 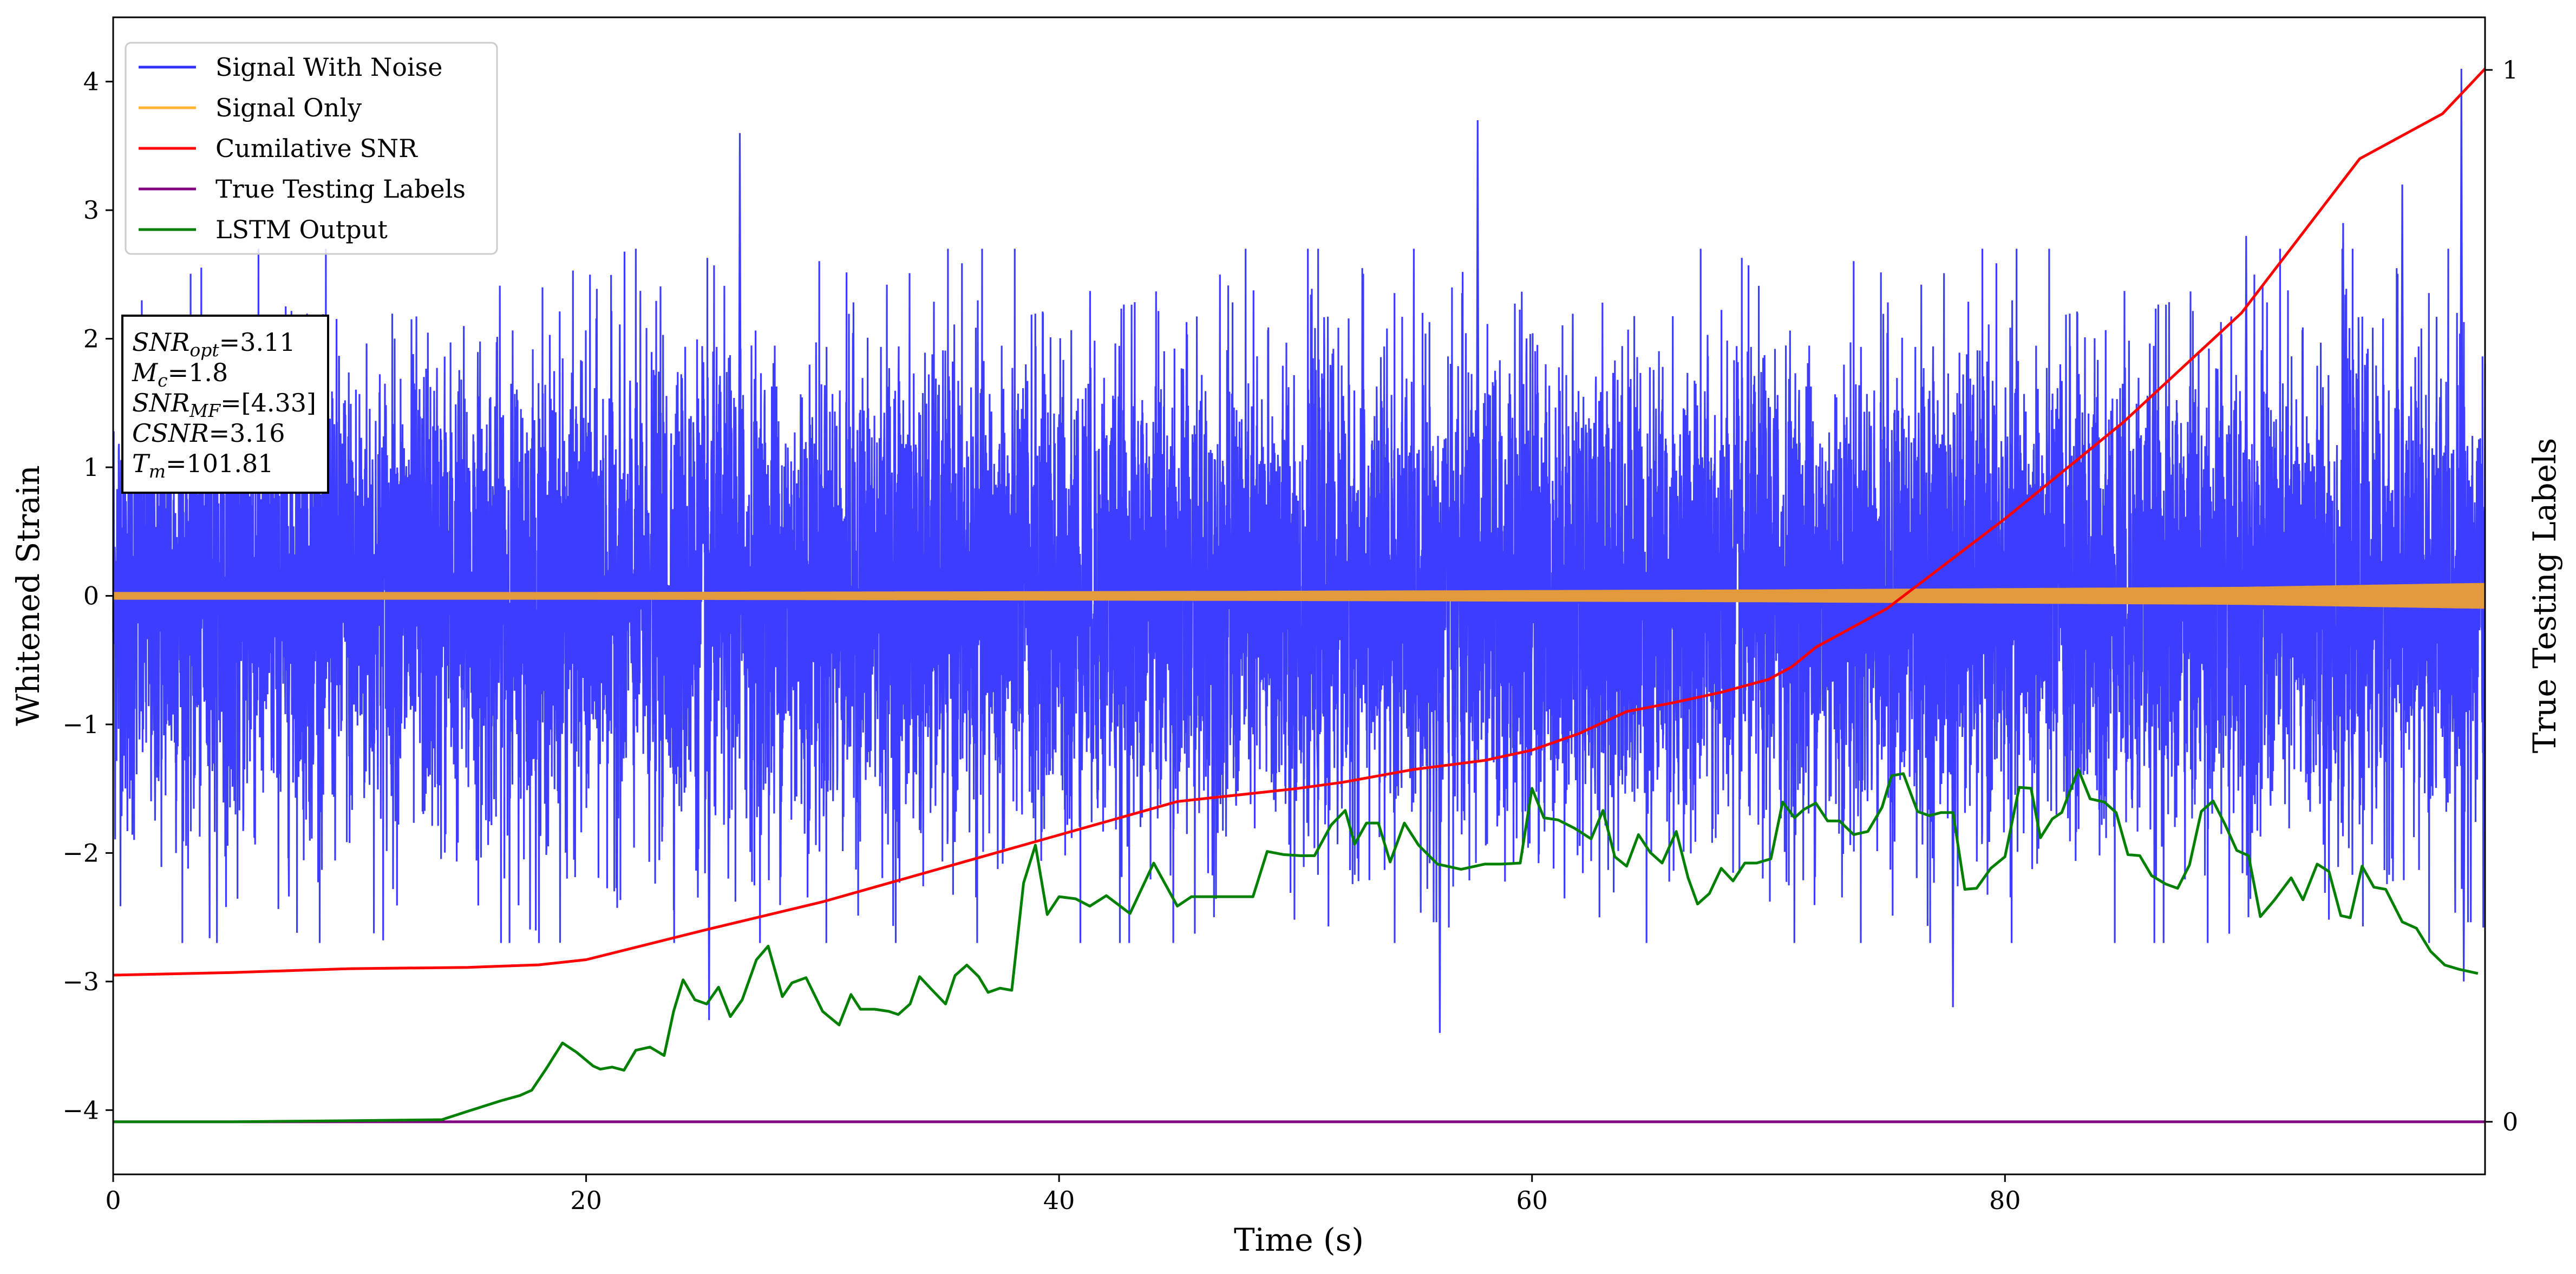 What do you see at coordinates (205, 410) in the screenshot?
I see `info-line-subscript: MF` at bounding box center [205, 410].